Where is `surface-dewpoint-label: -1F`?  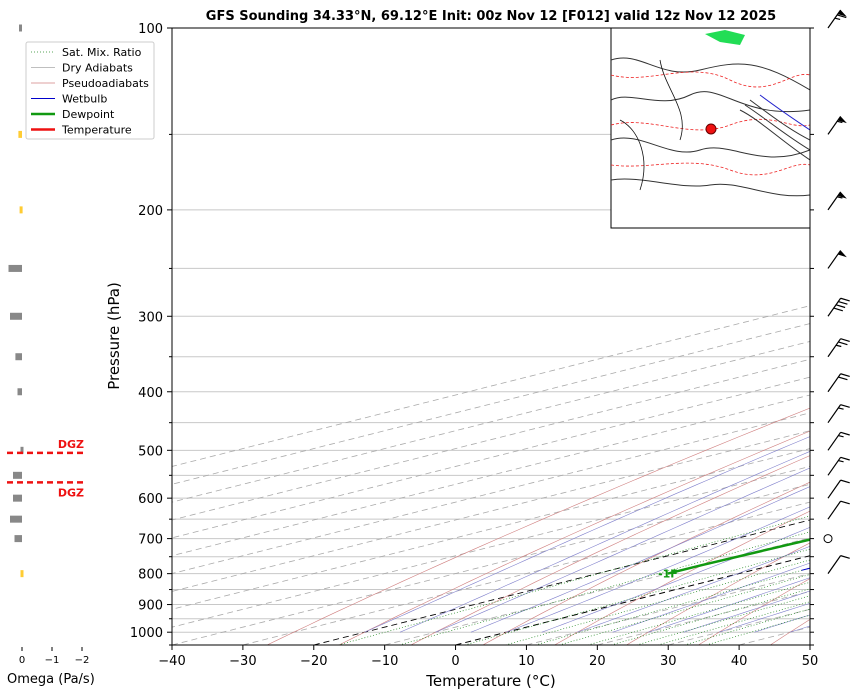 surface-dewpoint-label: -1F is located at coordinates (668, 574).